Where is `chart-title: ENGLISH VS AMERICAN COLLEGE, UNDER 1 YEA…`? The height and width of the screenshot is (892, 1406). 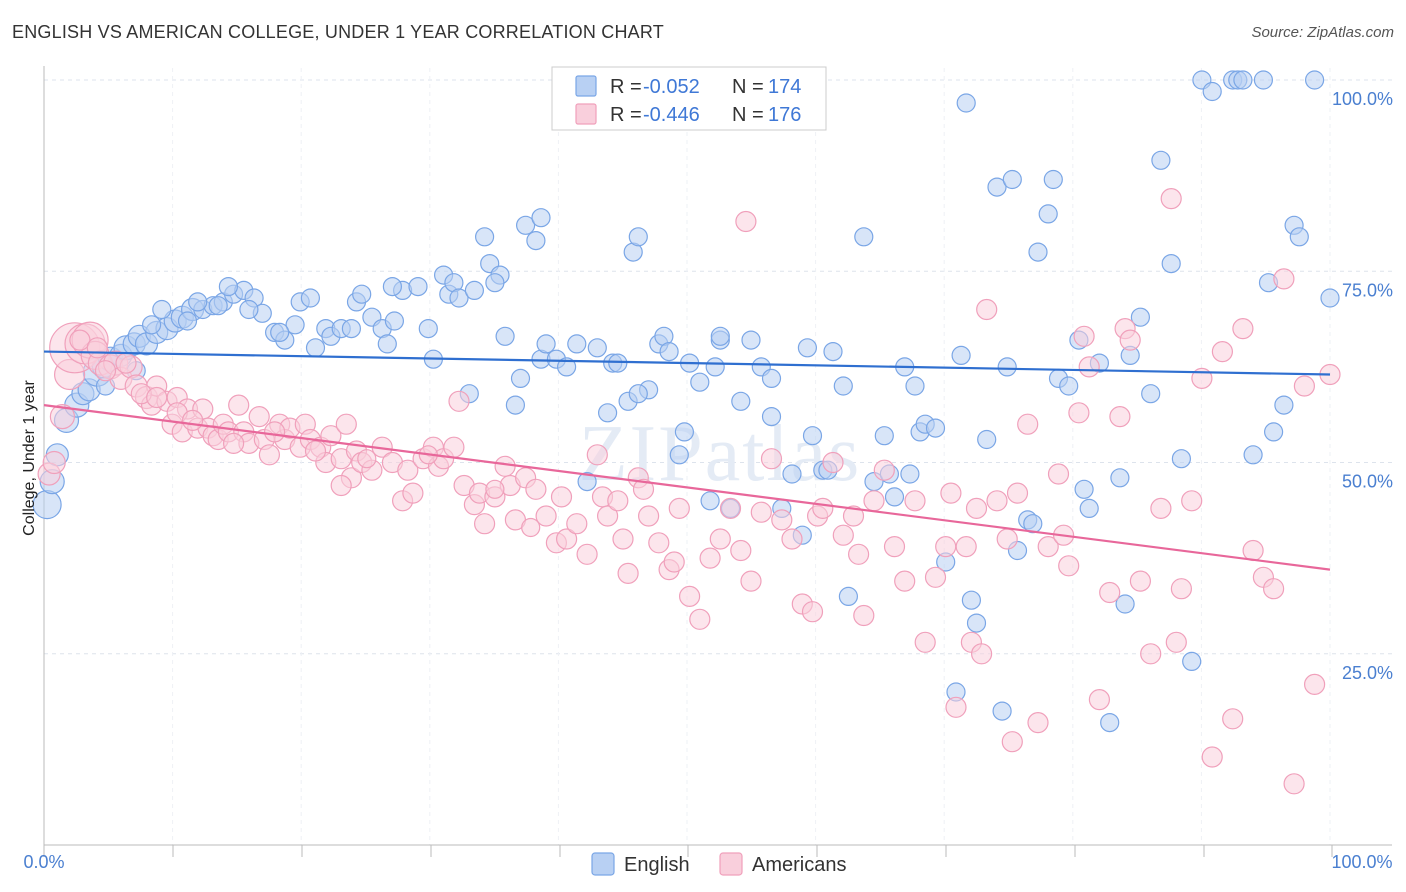
chart-title: ENGLISH VS AMERICAN COLLEGE, UNDER 1 YEA… is located at coordinates (338, 32).